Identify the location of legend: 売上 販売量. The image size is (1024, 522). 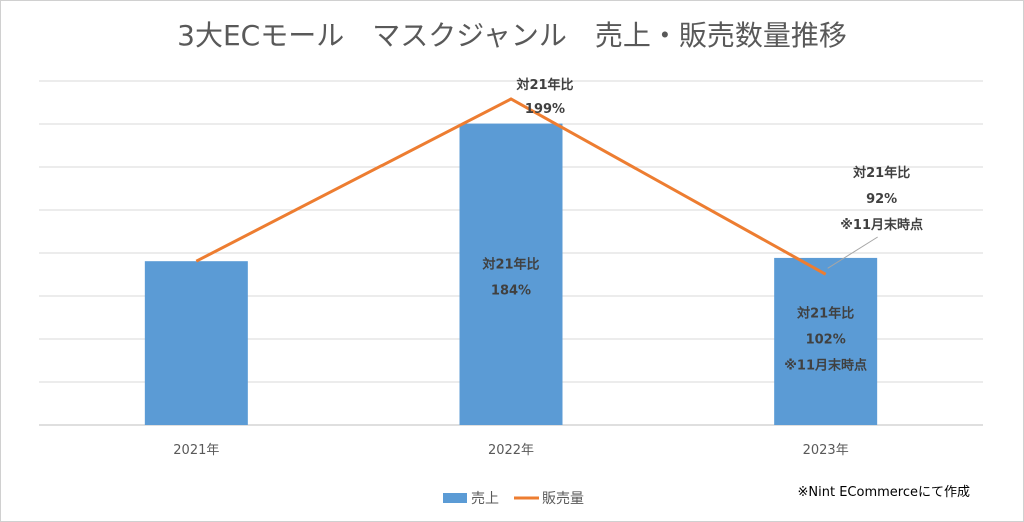
(513, 499).